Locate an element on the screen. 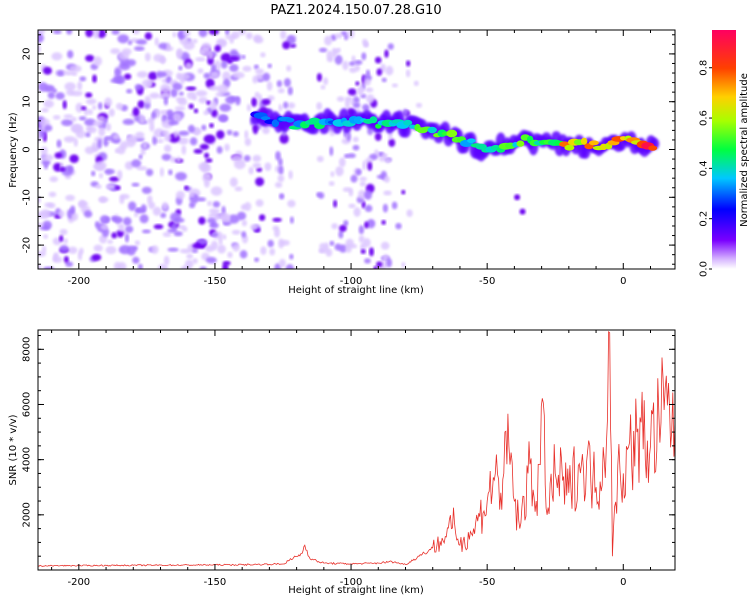 The width and height of the screenshot is (750, 600). colorbar-label: Normalized spectral amplitude is located at coordinates (744, 150).